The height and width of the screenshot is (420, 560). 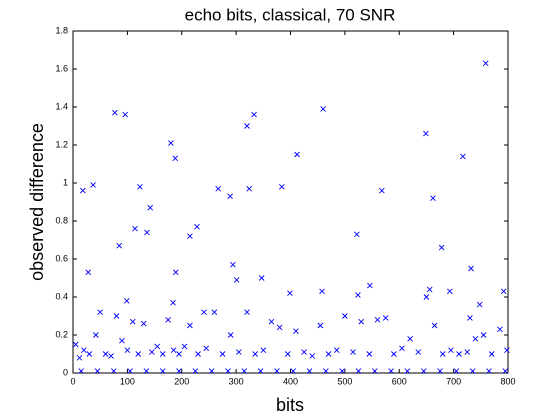 What do you see at coordinates (290, 405) in the screenshot?
I see `x-axis-label: bits` at bounding box center [290, 405].